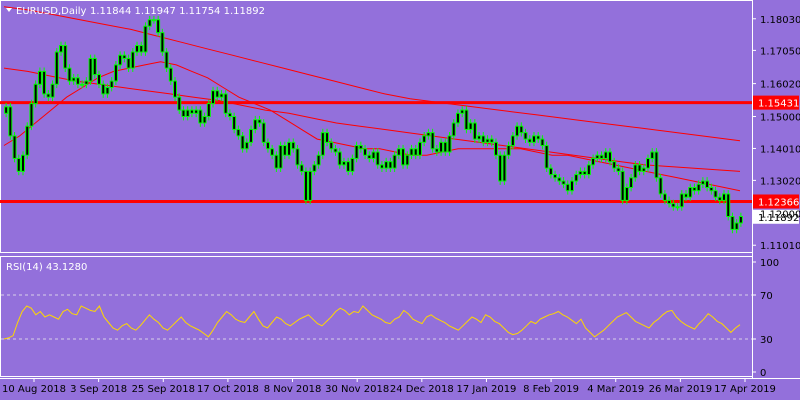 The height and width of the screenshot is (400, 800). Describe the element at coordinates (780, 246) in the screenshot. I see `price-tick-label: 1.11010` at that location.